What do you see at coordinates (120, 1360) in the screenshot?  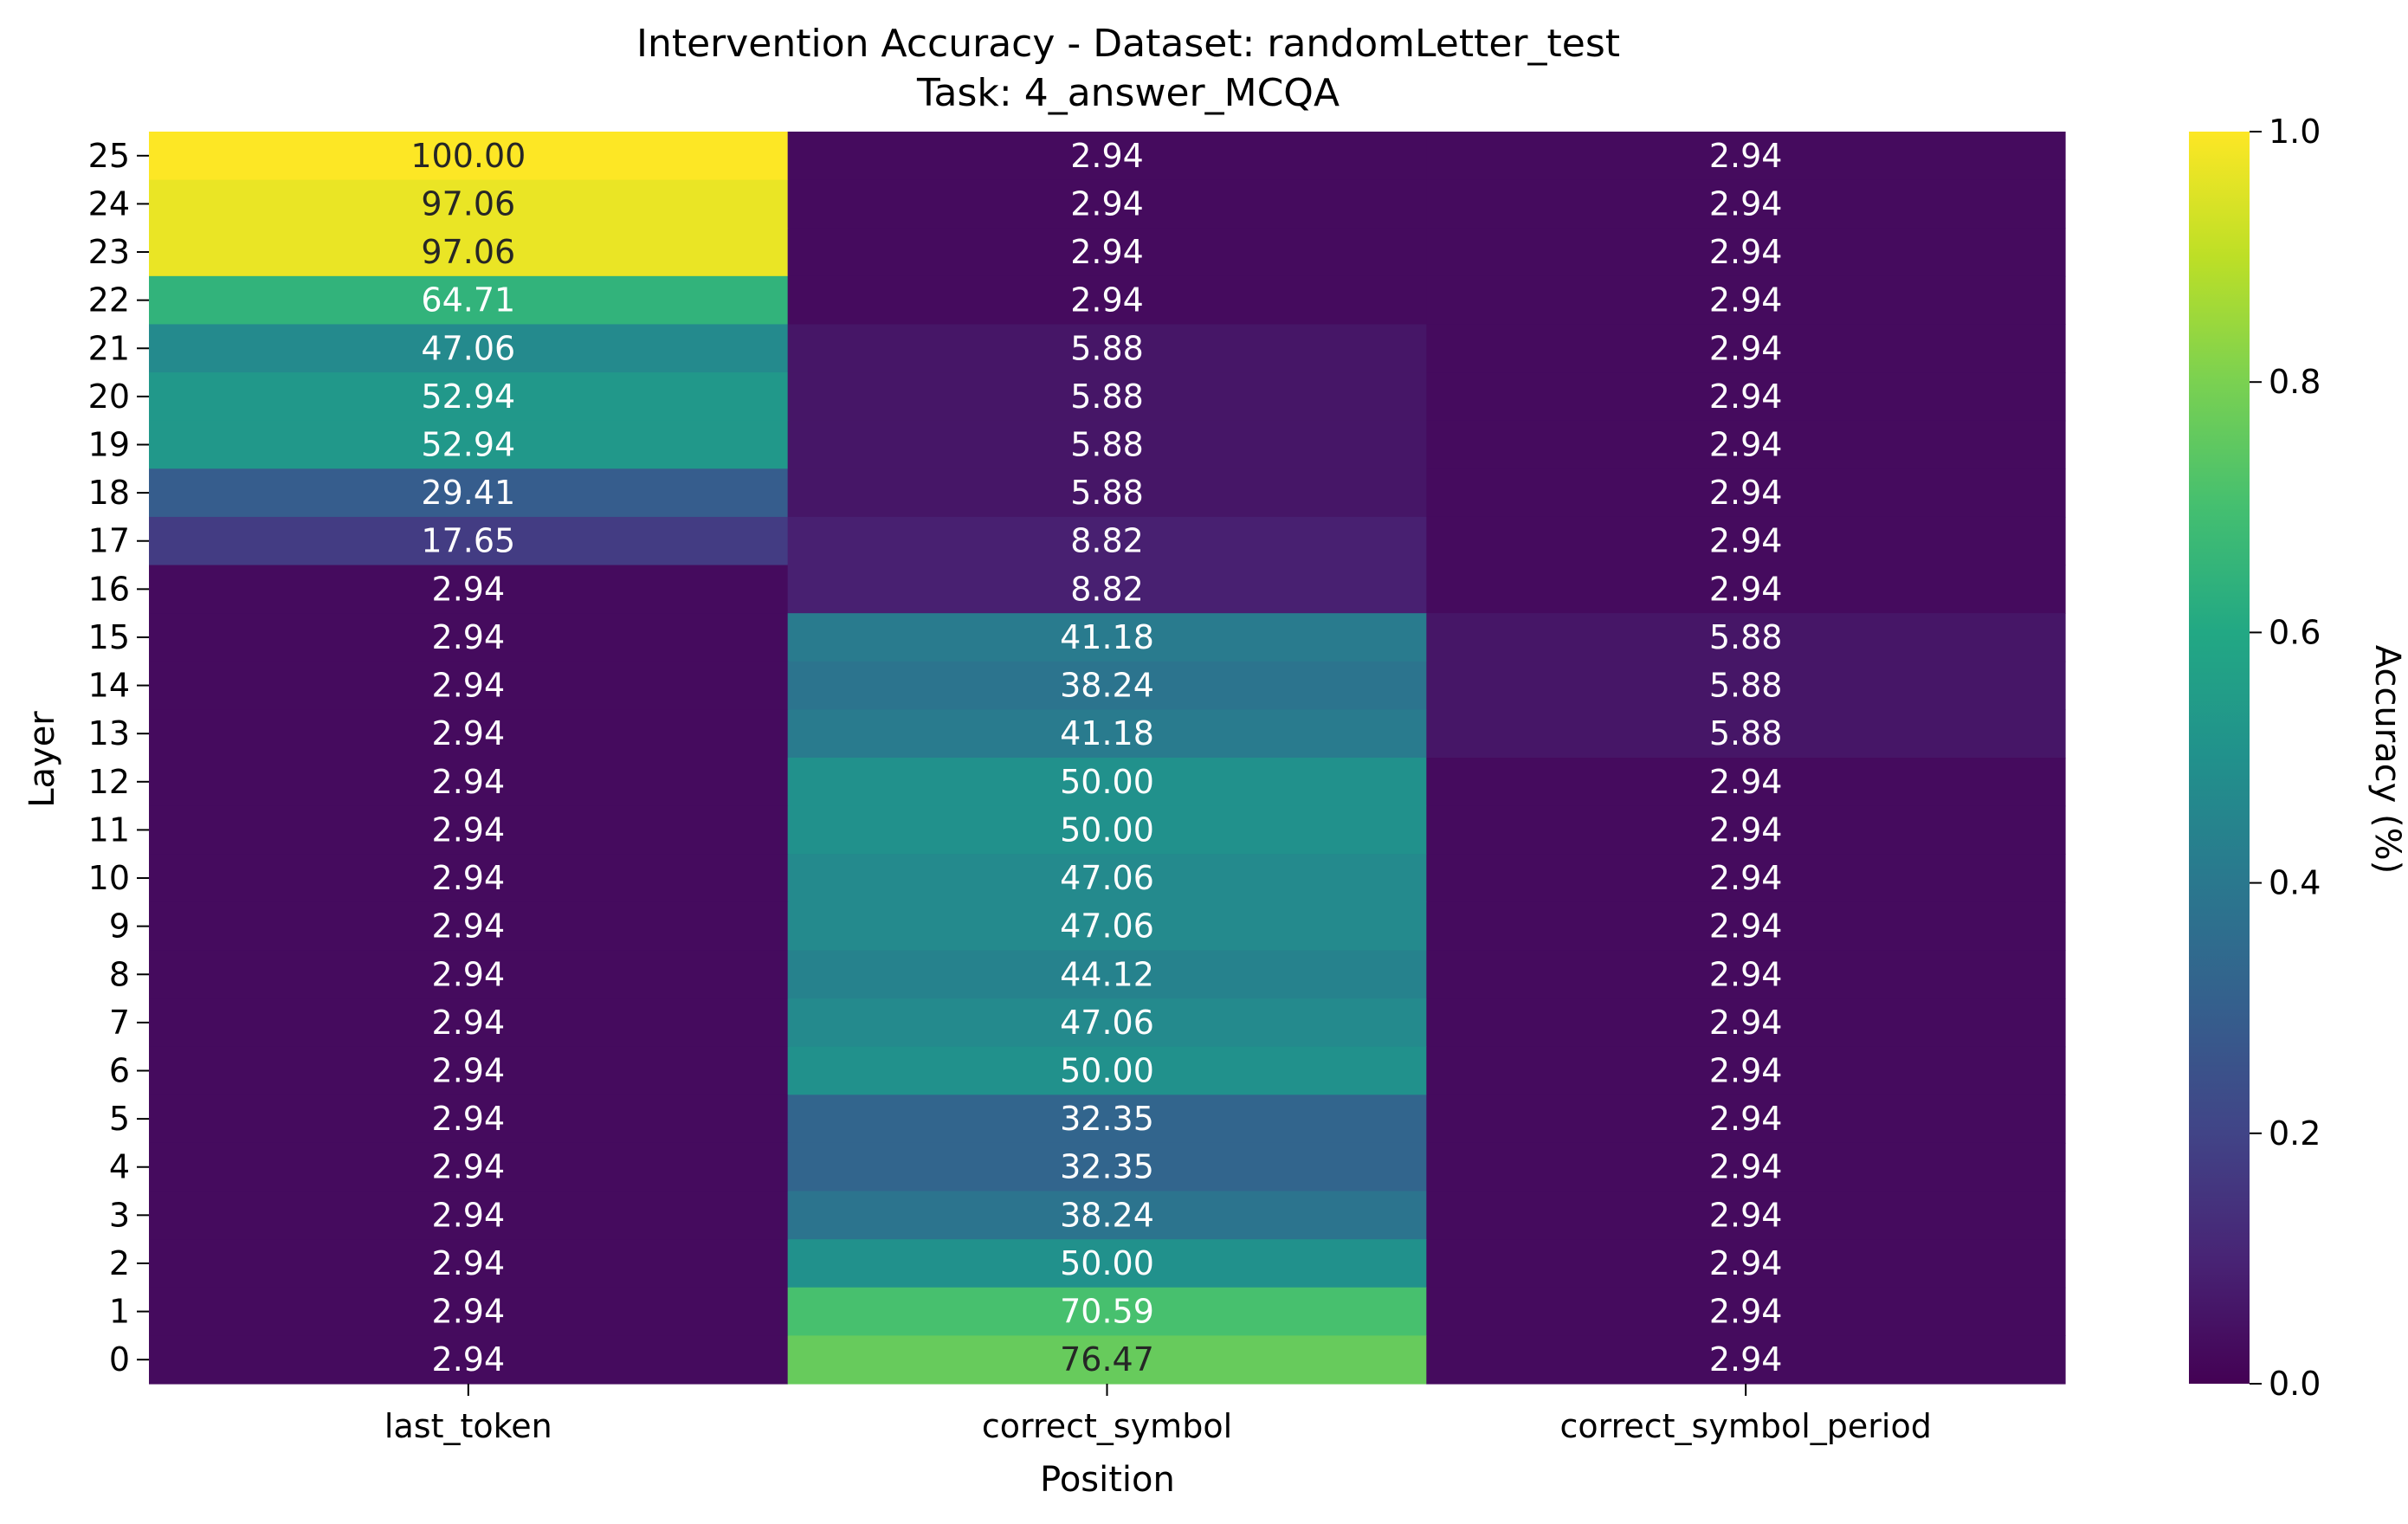 I see `y-tick-label: 0` at bounding box center [120, 1360].